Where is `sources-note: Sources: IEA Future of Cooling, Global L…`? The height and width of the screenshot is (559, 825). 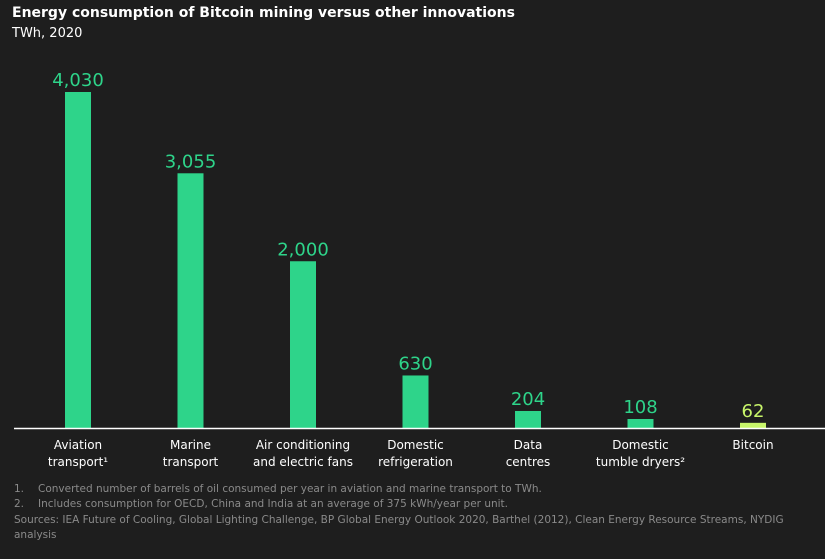 sources-note: Sources: IEA Future of Cooling, Global L… is located at coordinates (399, 527).